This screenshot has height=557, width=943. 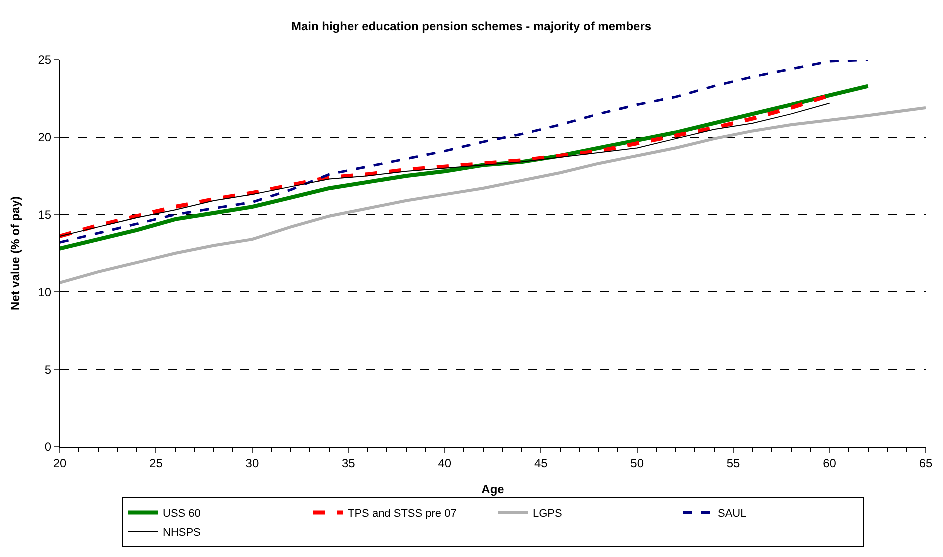 What do you see at coordinates (157, 463) in the screenshot?
I see `x-tick-label: 25` at bounding box center [157, 463].